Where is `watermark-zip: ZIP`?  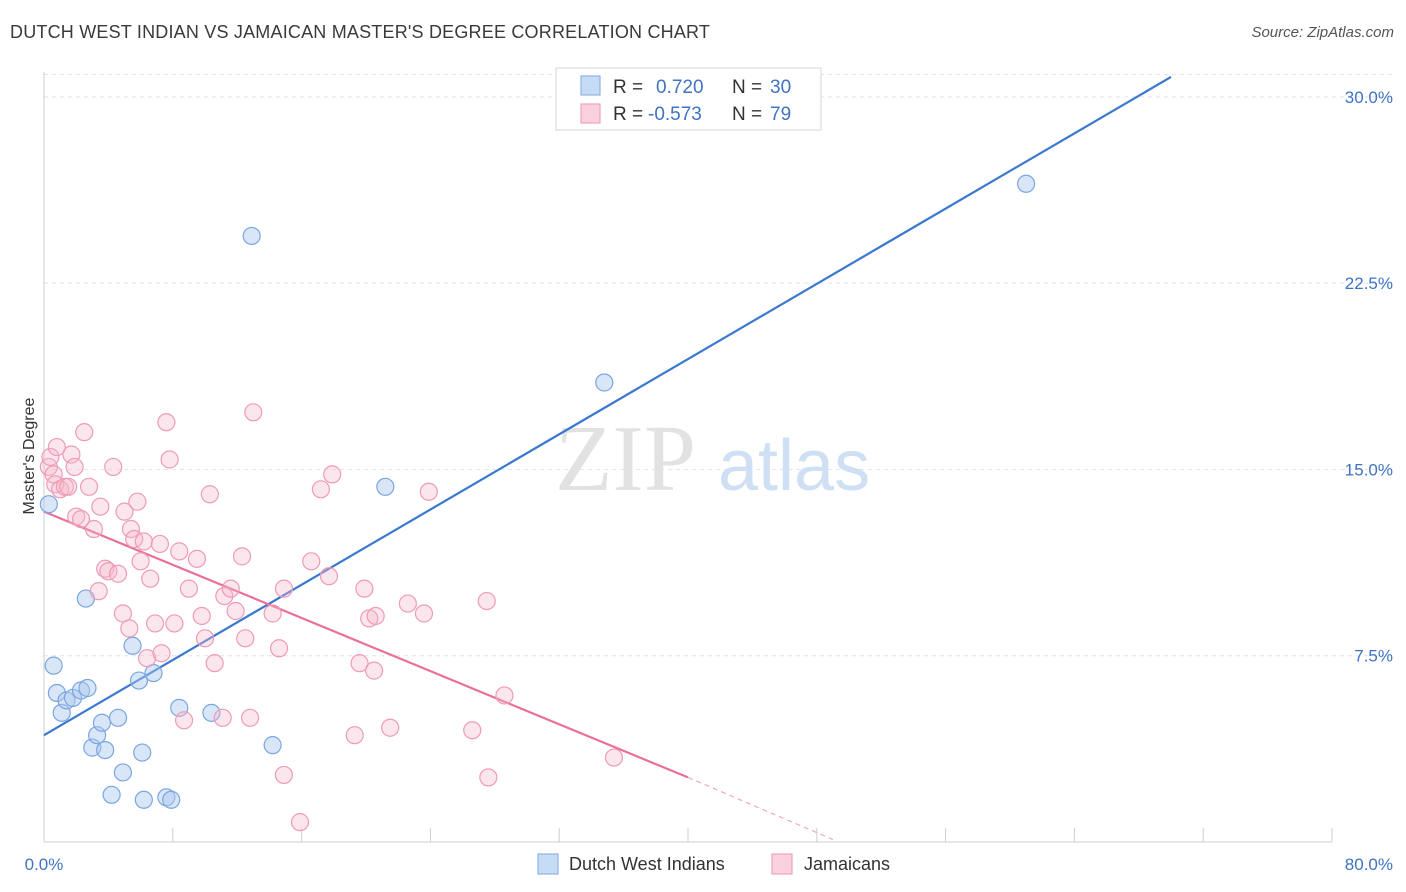
watermark-zip: ZIP is located at coordinates (625, 459).